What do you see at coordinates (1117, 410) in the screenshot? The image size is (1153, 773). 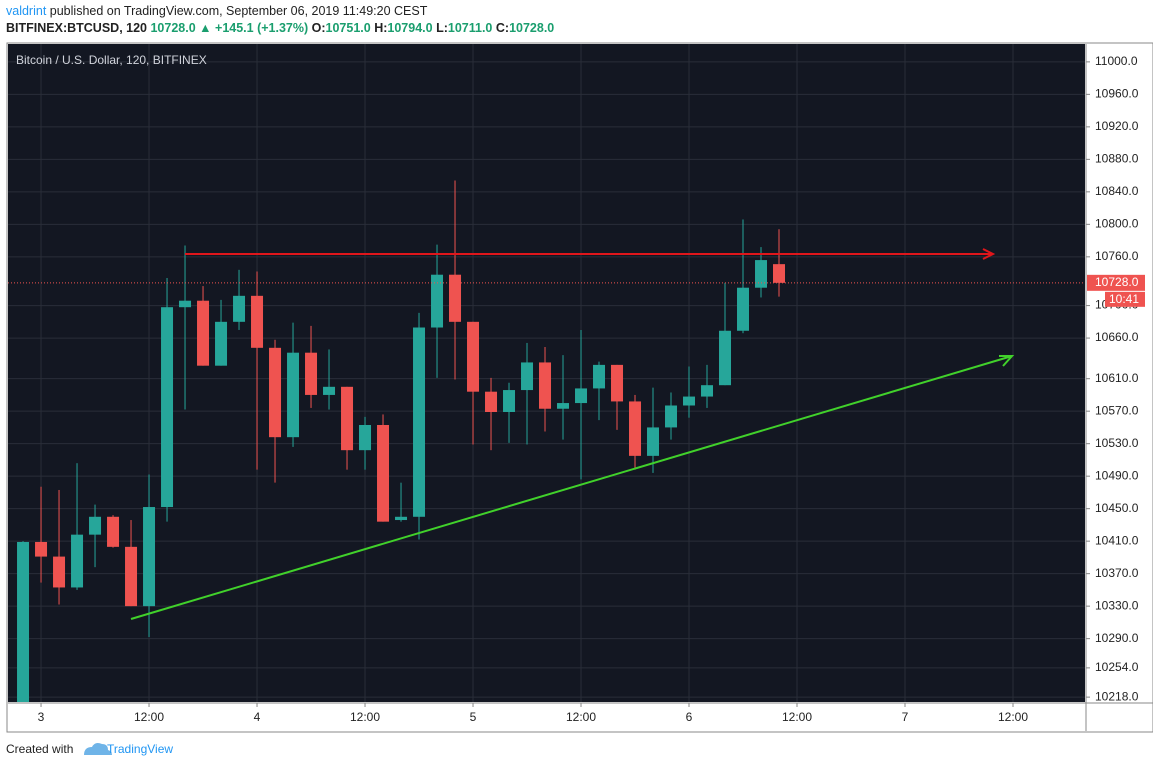 I see `y-tick-label: 10570.0` at bounding box center [1117, 410].